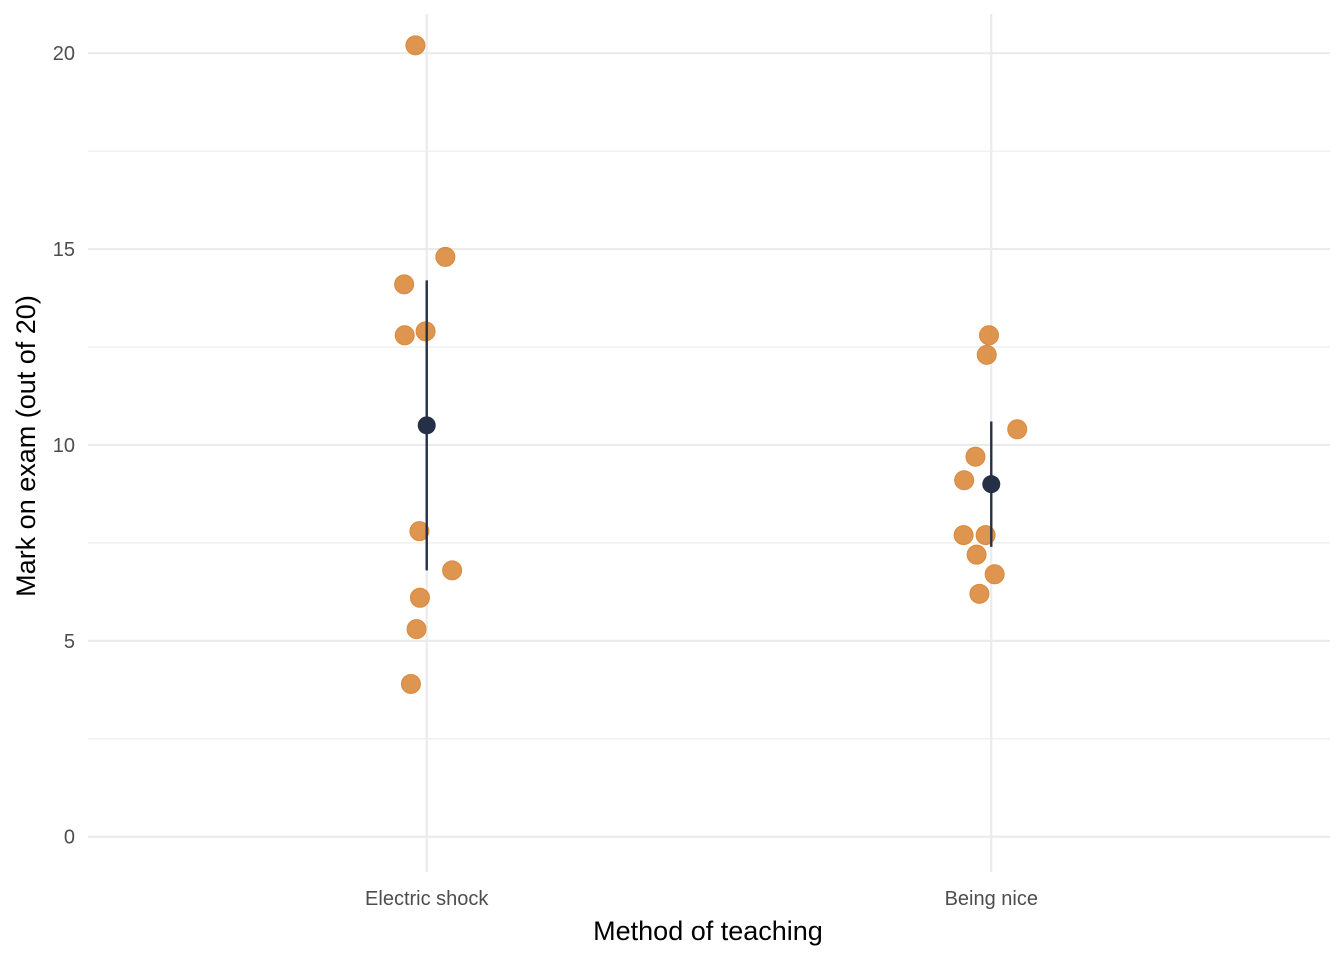 Image resolution: width=1344 pixels, height=960 pixels. I want to click on y-tick-label: 10, so click(64, 446).